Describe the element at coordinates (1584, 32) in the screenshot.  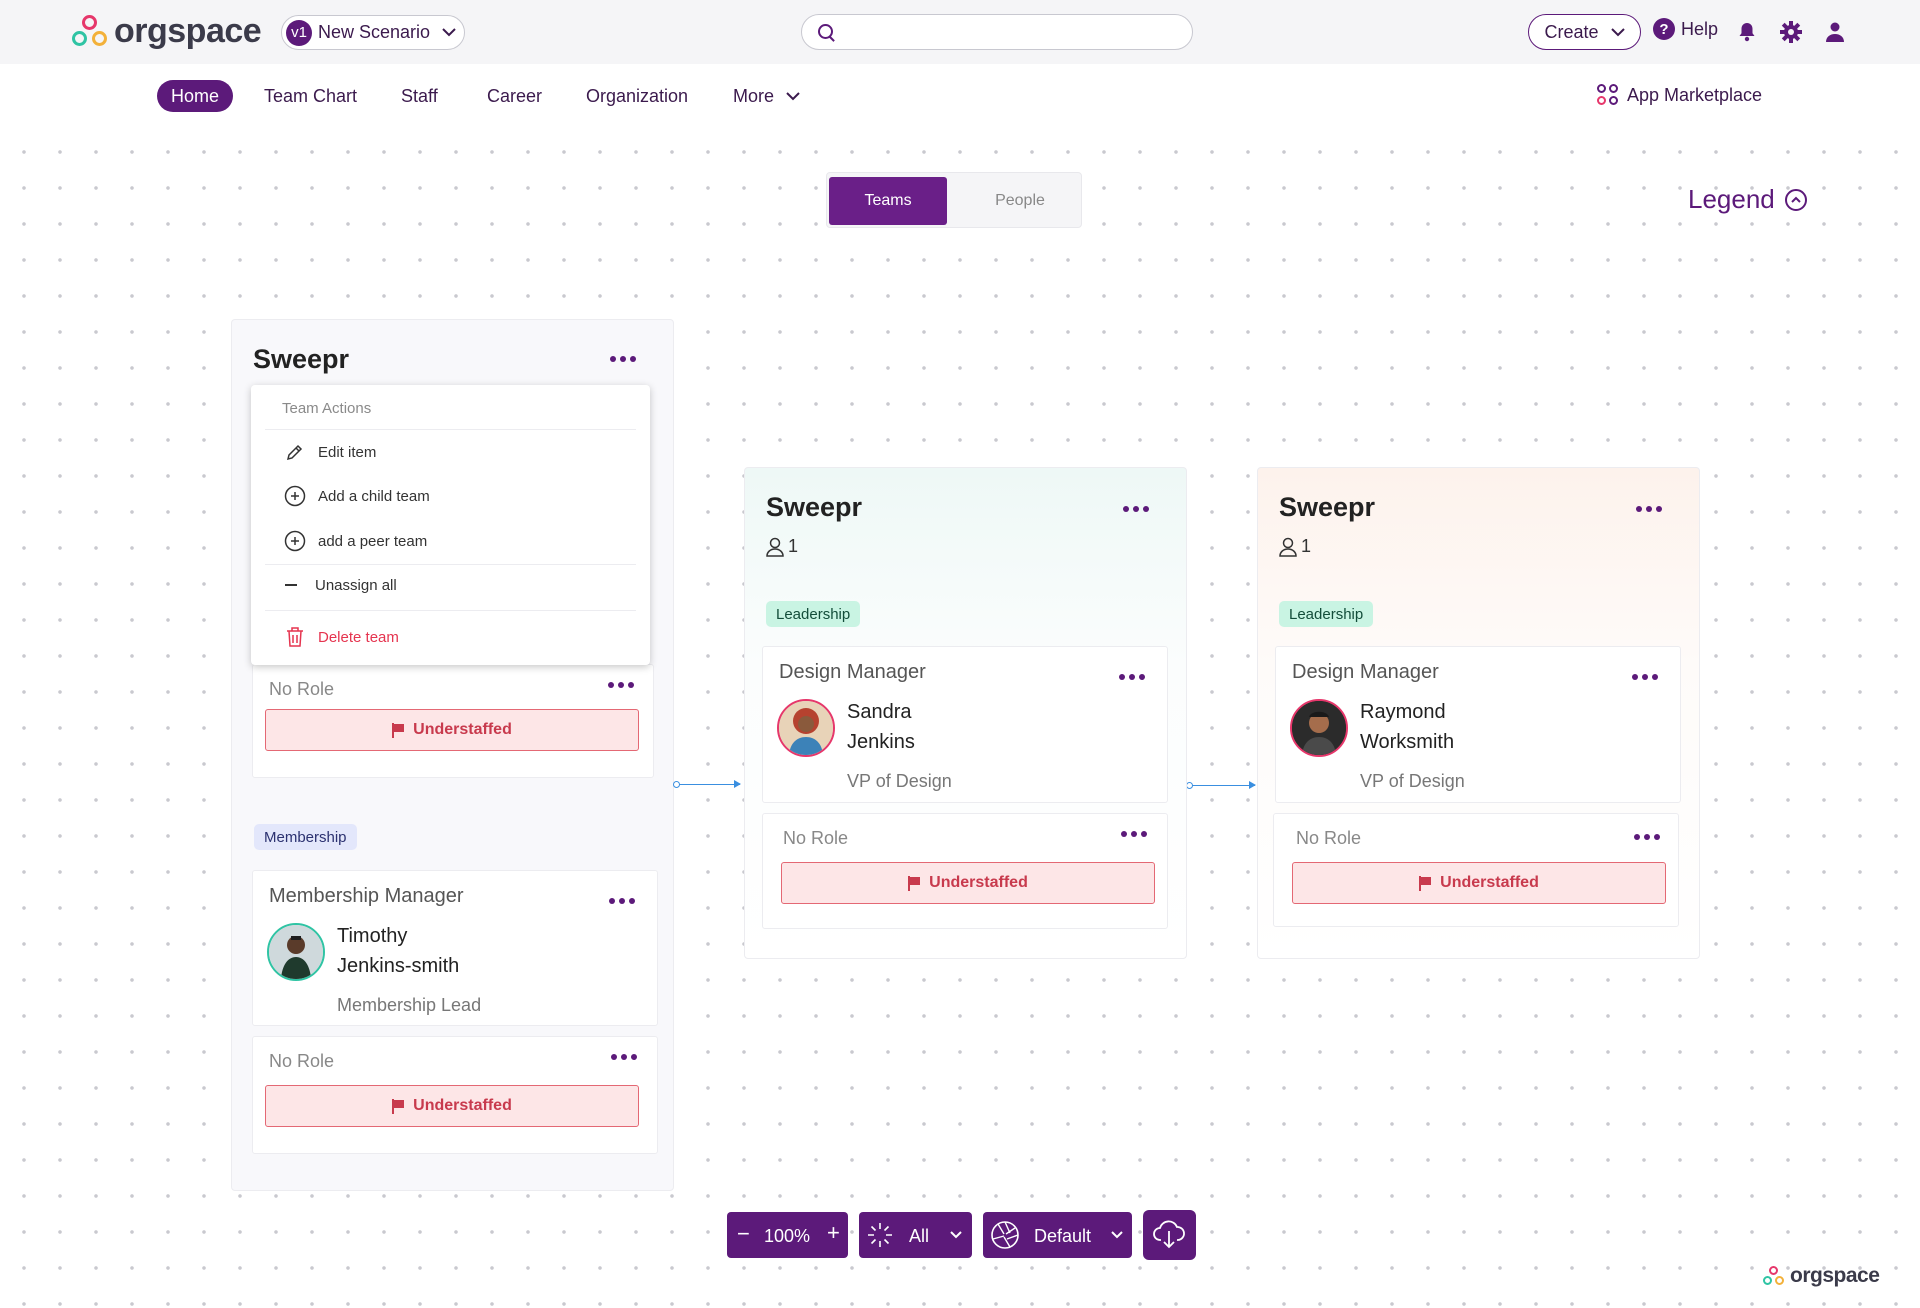
I see `create-button: Create` at that location.